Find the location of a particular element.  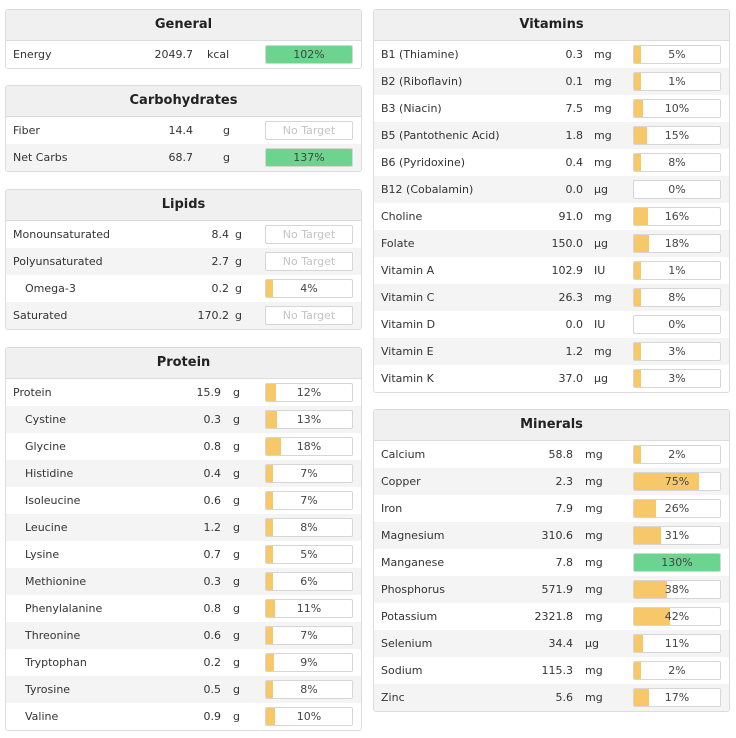

nutrient-amount: 14.4 is located at coordinates (181, 130).